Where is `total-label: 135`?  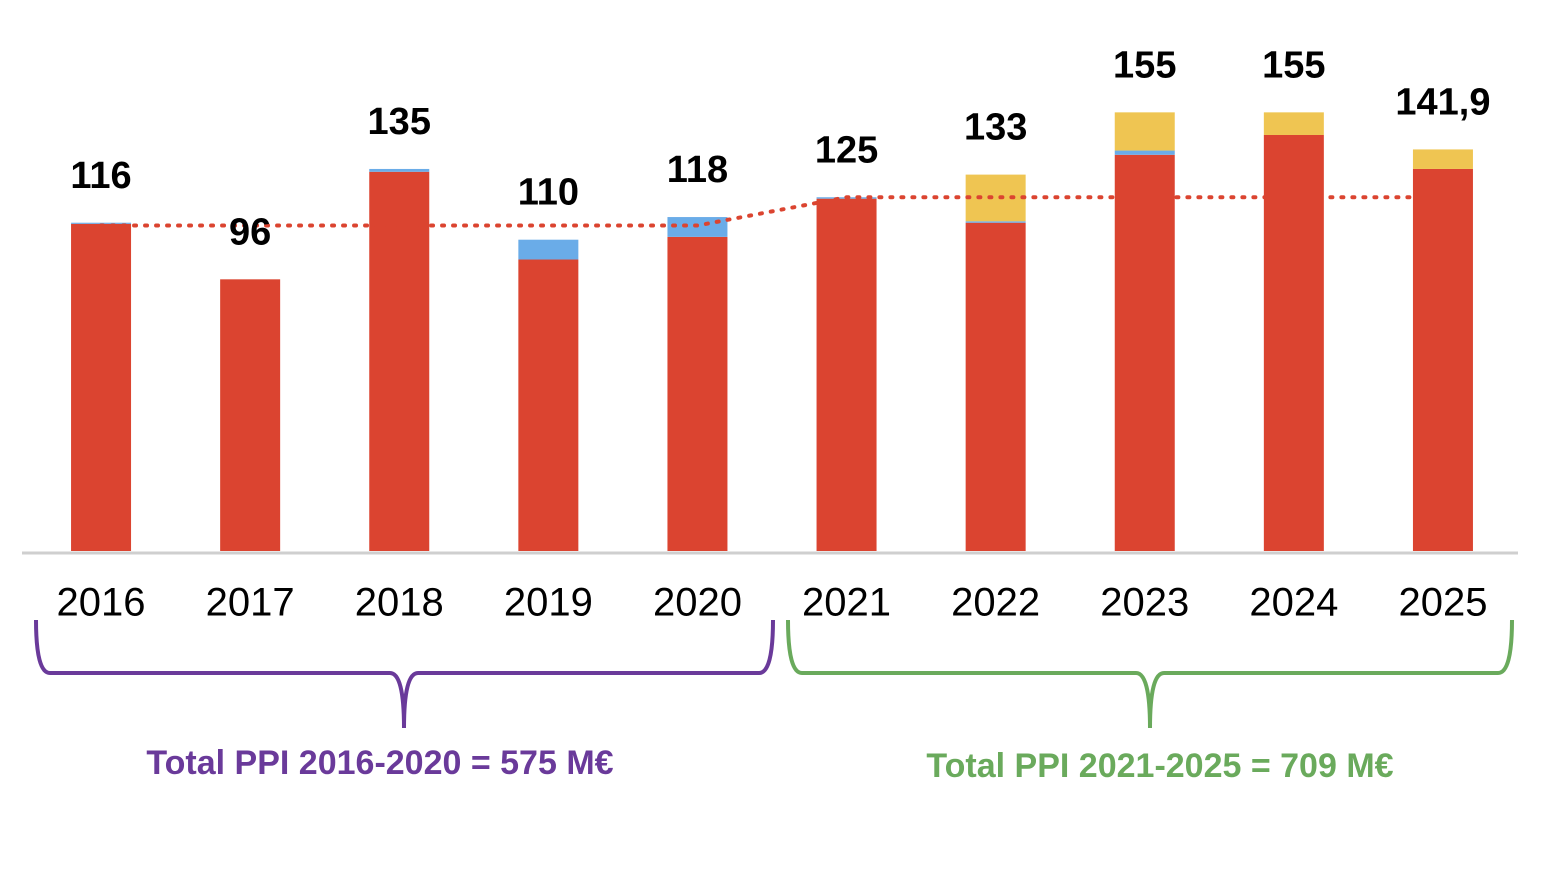 total-label: 135 is located at coordinates (399, 122).